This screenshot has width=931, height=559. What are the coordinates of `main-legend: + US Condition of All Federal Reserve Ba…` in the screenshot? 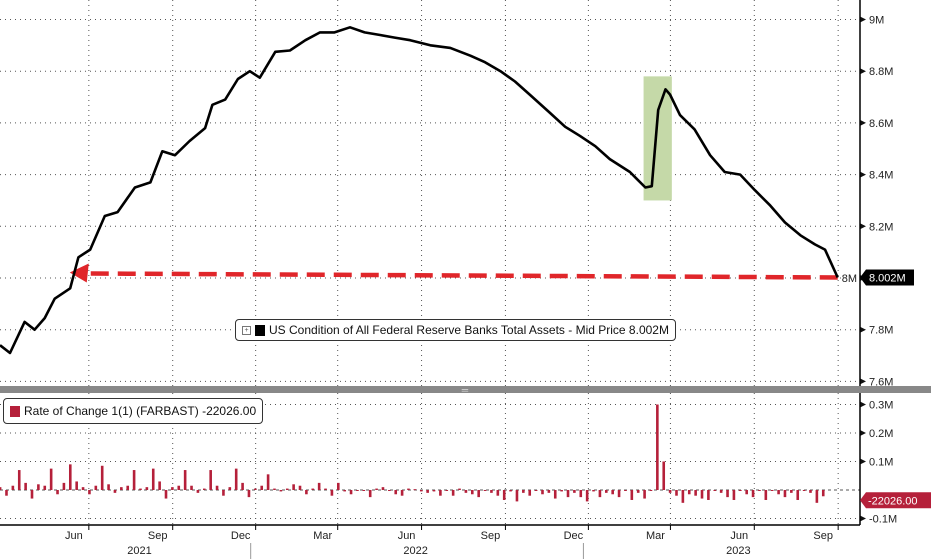 It's located at (455, 330).